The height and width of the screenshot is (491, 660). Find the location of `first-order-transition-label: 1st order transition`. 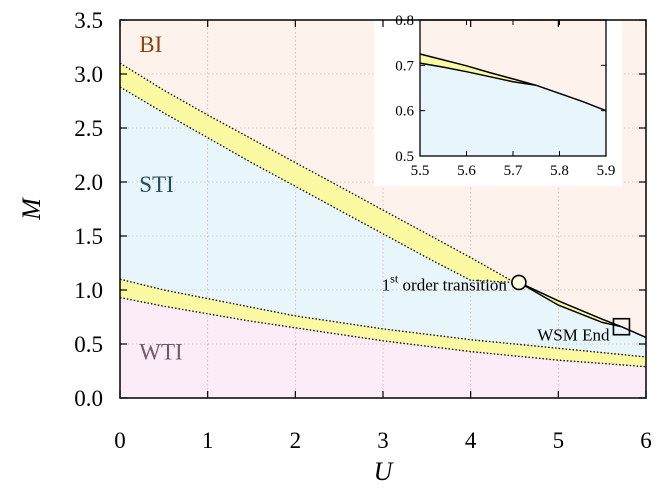

first-order-transition-label: 1st order transition is located at coordinates (445, 282).